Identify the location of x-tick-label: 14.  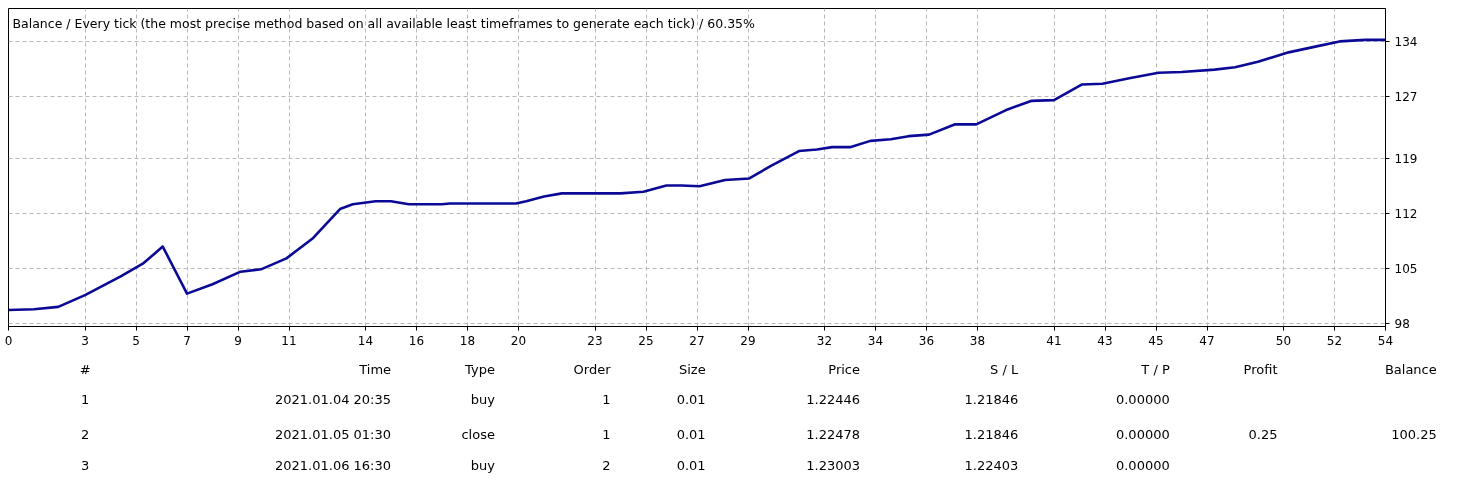
(365, 340).